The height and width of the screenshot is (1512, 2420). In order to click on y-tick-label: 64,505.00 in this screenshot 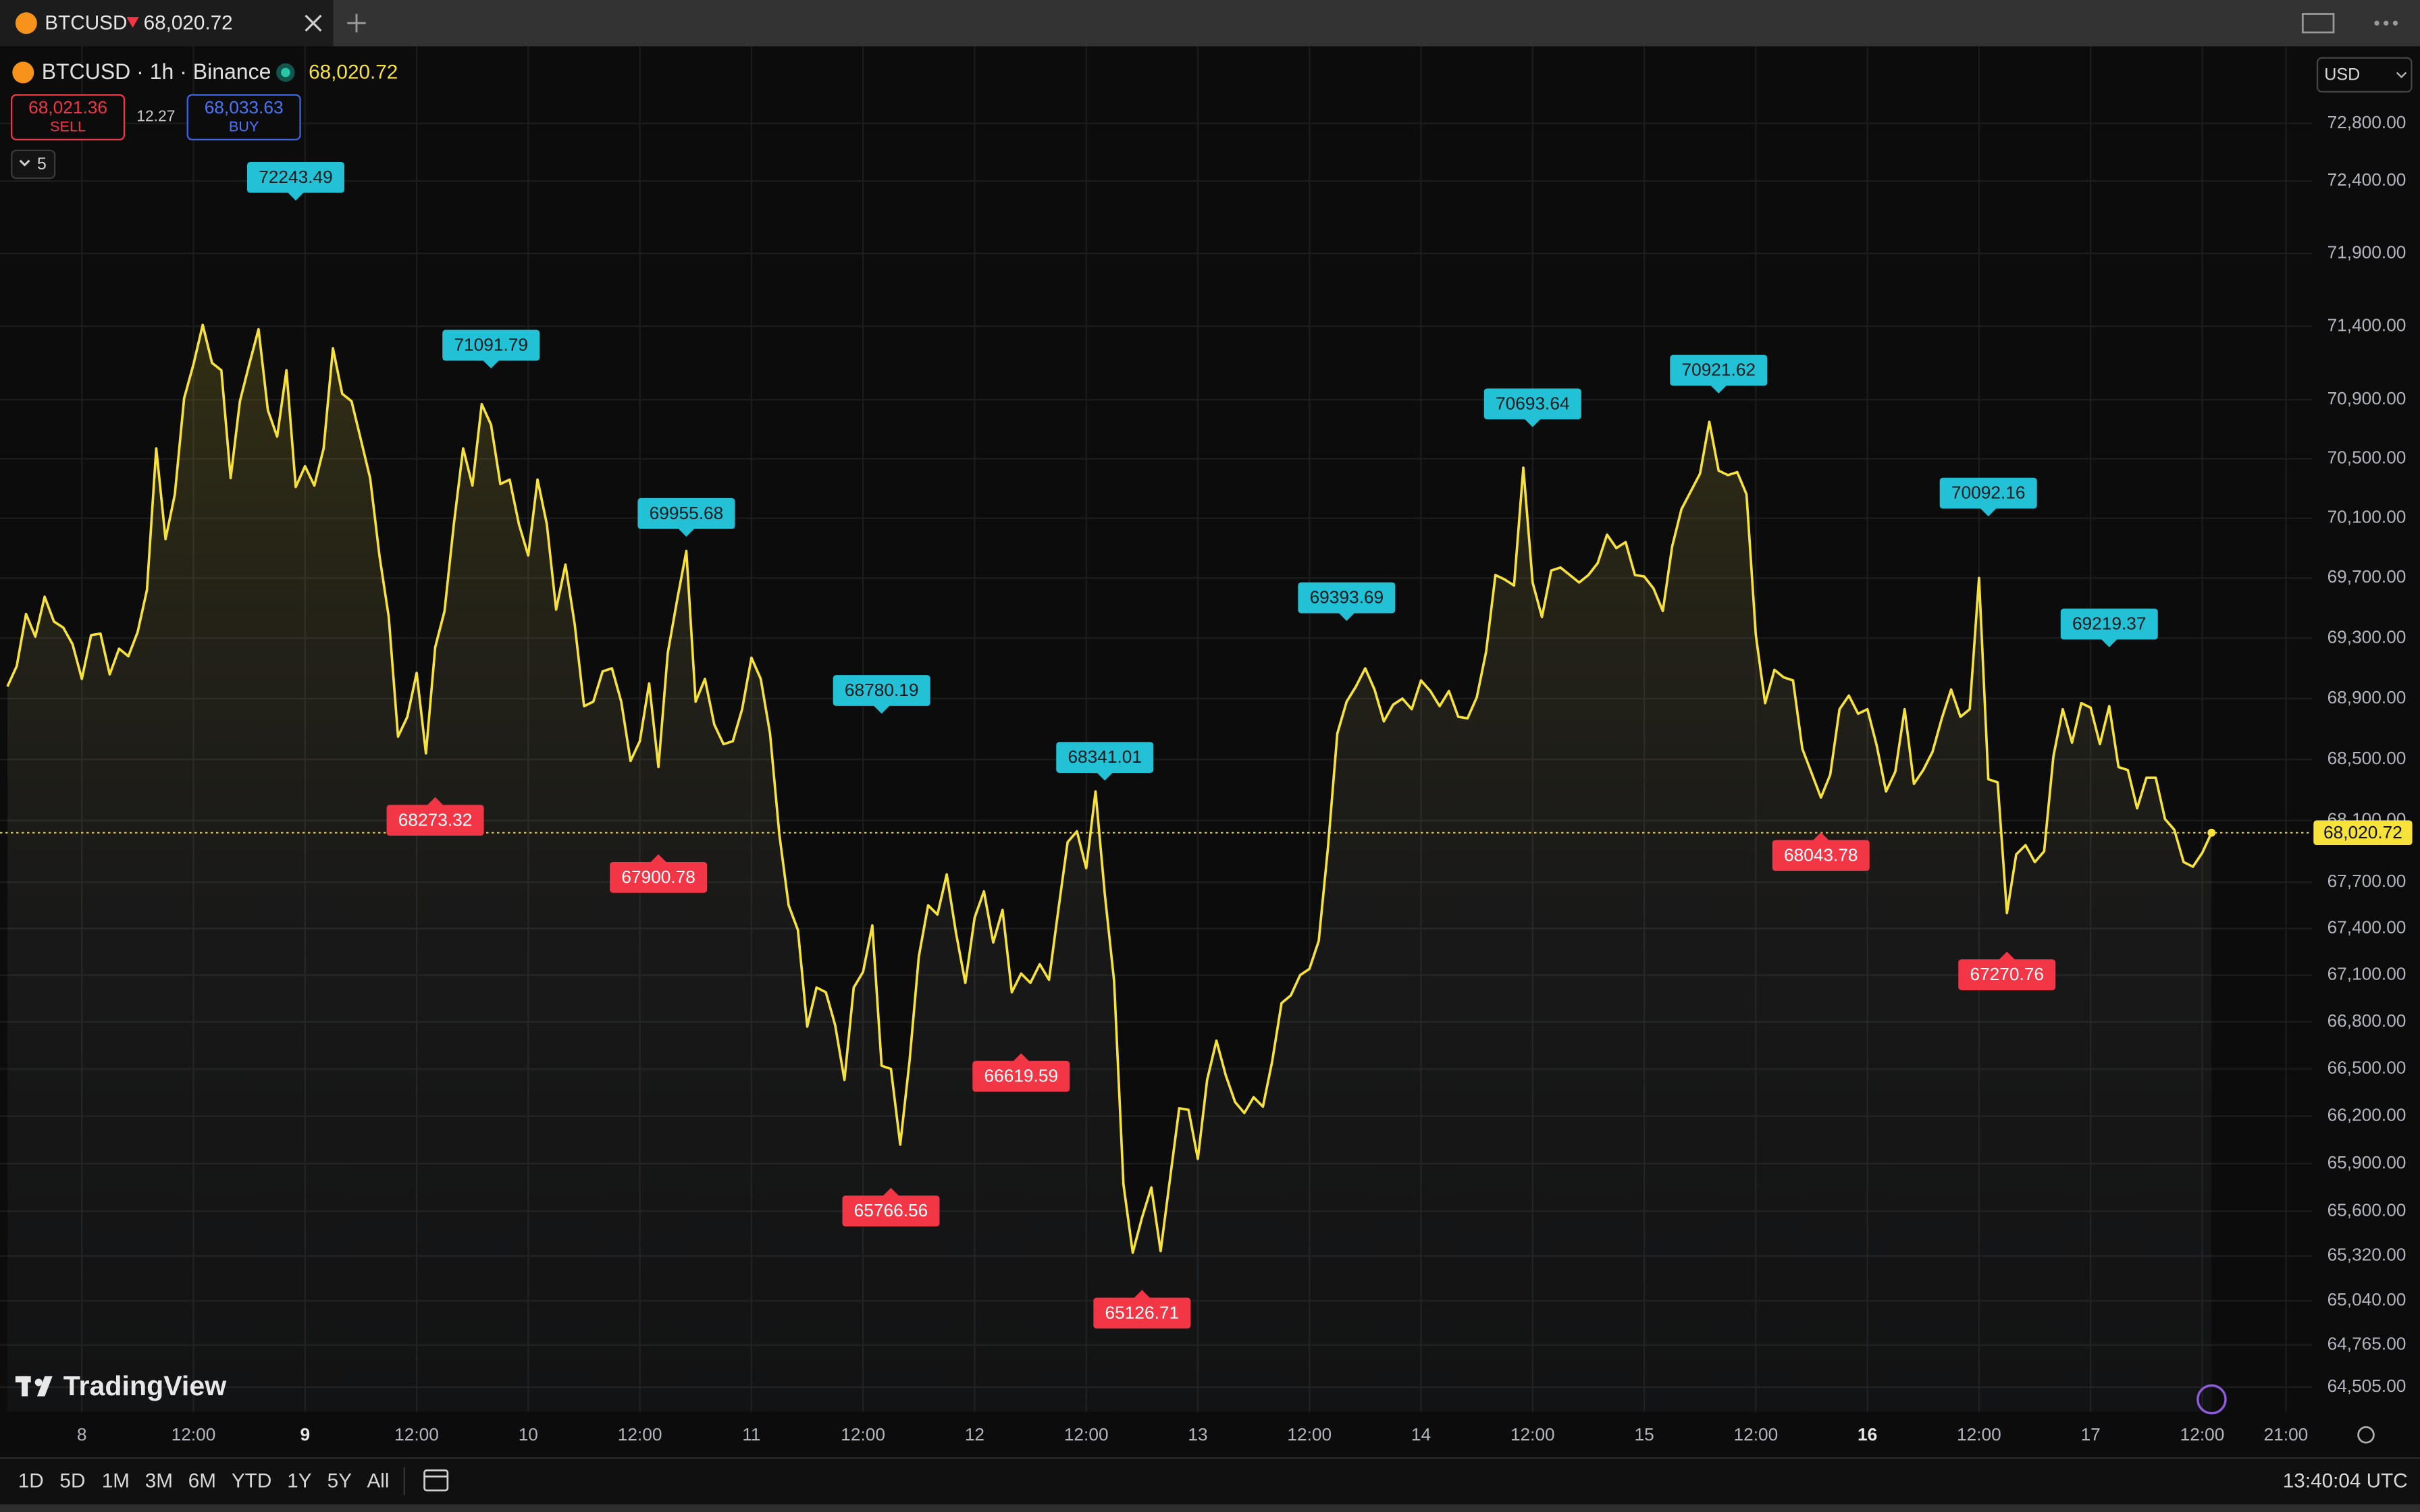, I will do `click(2366, 1386)`.